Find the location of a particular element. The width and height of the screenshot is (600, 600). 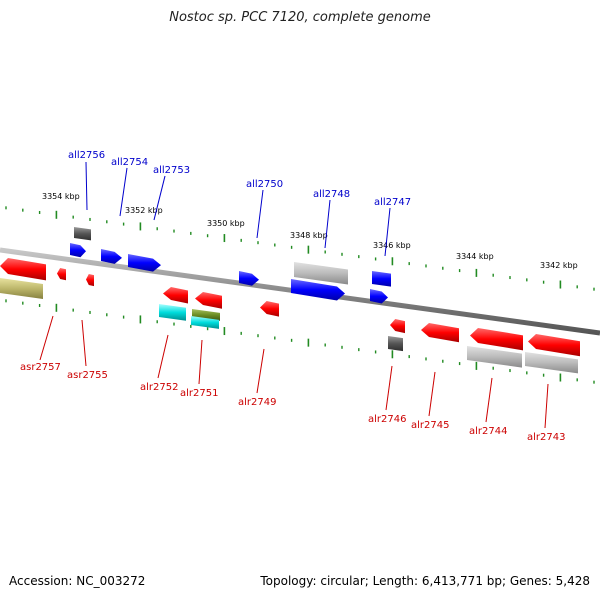

reverse-gene-label: asr2755 is located at coordinates (87, 375).